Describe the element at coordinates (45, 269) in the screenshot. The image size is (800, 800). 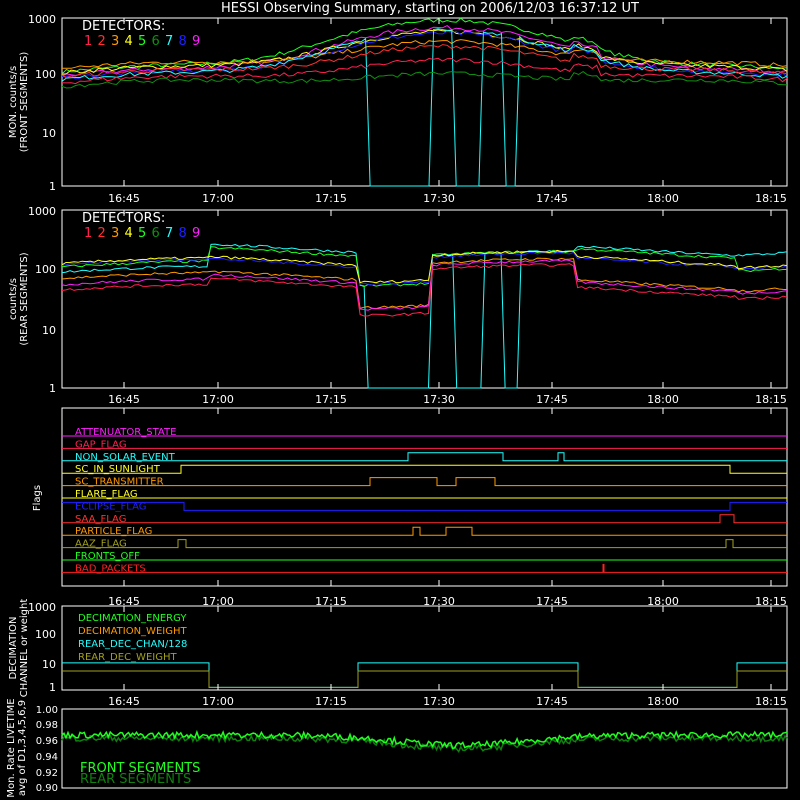
I see `rear-ytick-100: 100` at that location.